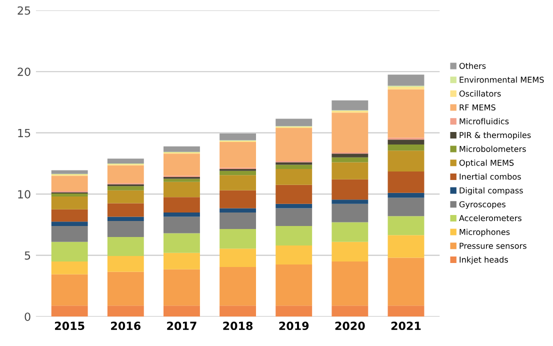 The image size is (553, 346). I want to click on legend-label: Oscillators, so click(480, 93).